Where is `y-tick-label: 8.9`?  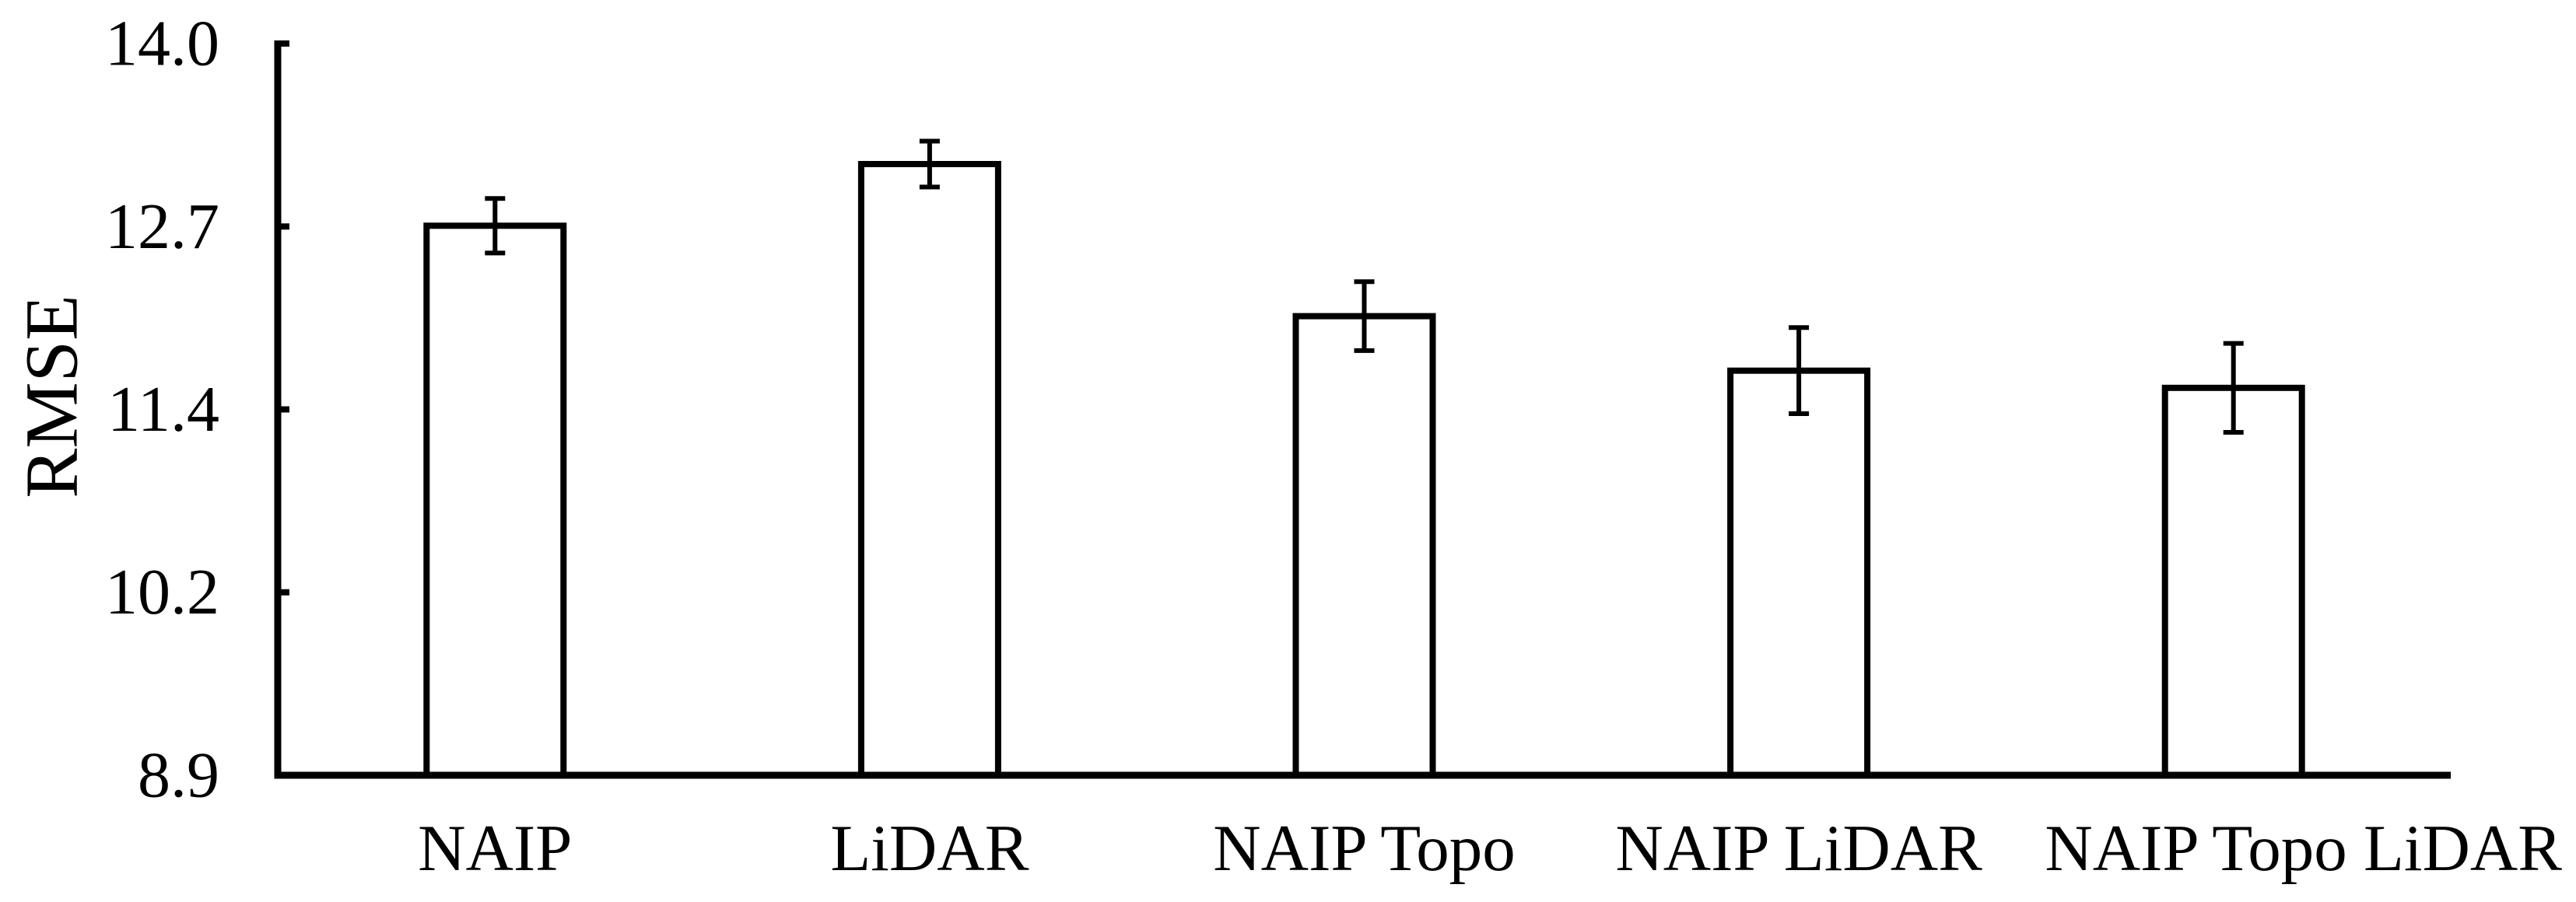 y-tick-label: 8.9 is located at coordinates (178, 776).